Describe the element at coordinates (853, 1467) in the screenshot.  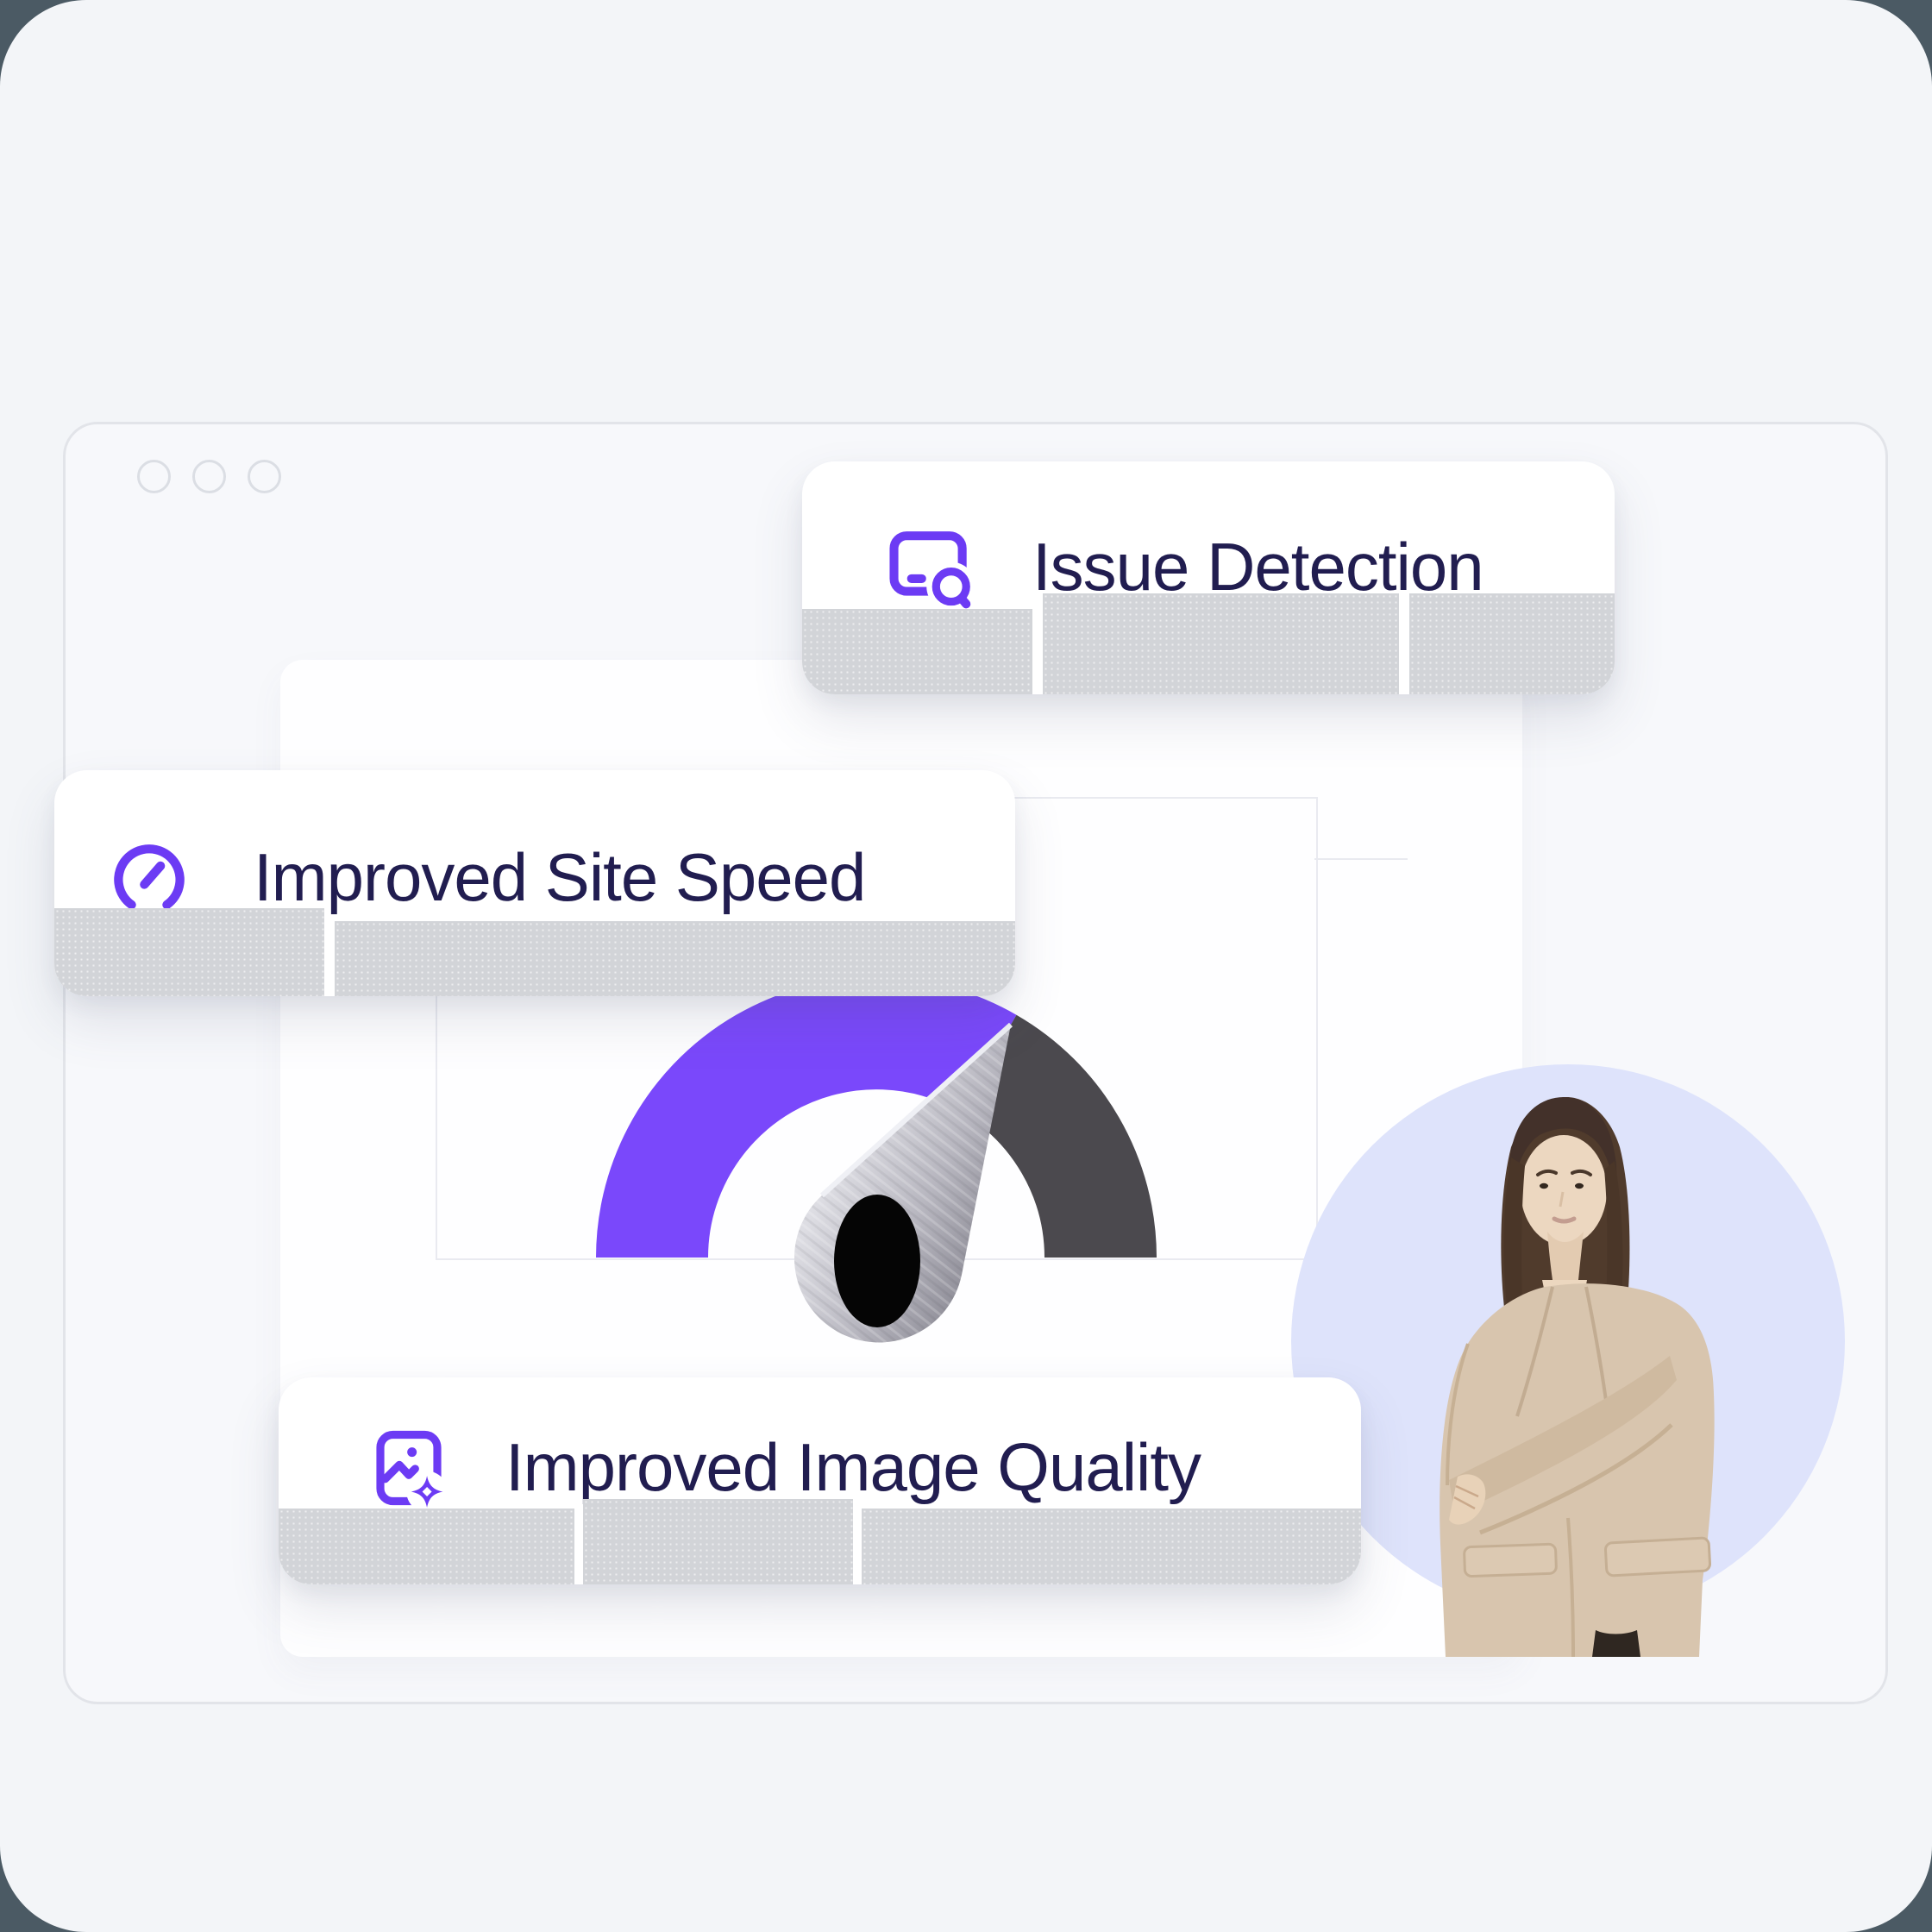
I see `feature-label: Improved Image Quality` at that location.